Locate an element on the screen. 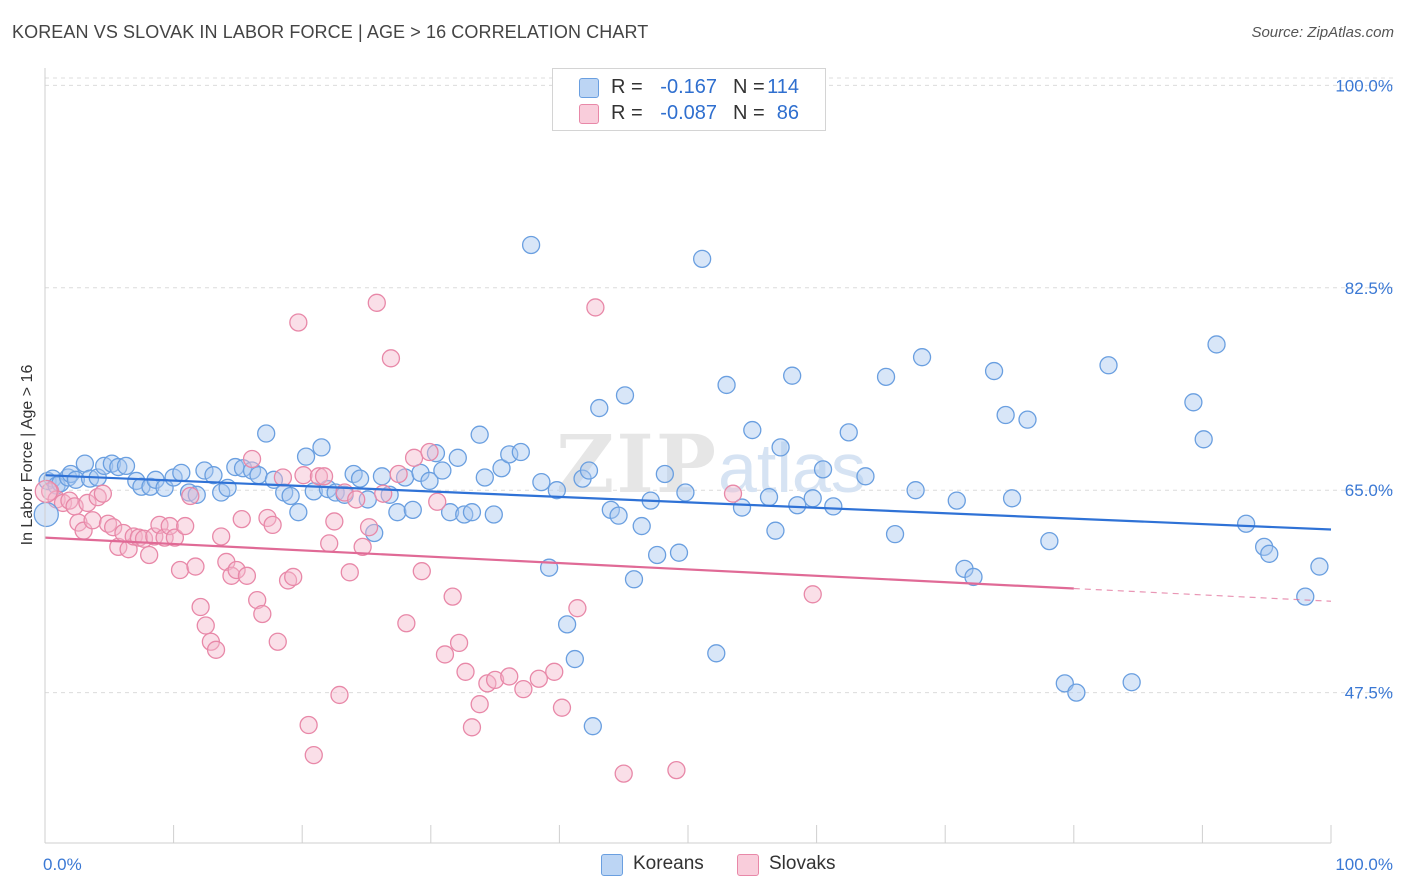  r-label: R = is located at coordinates (627, 113).